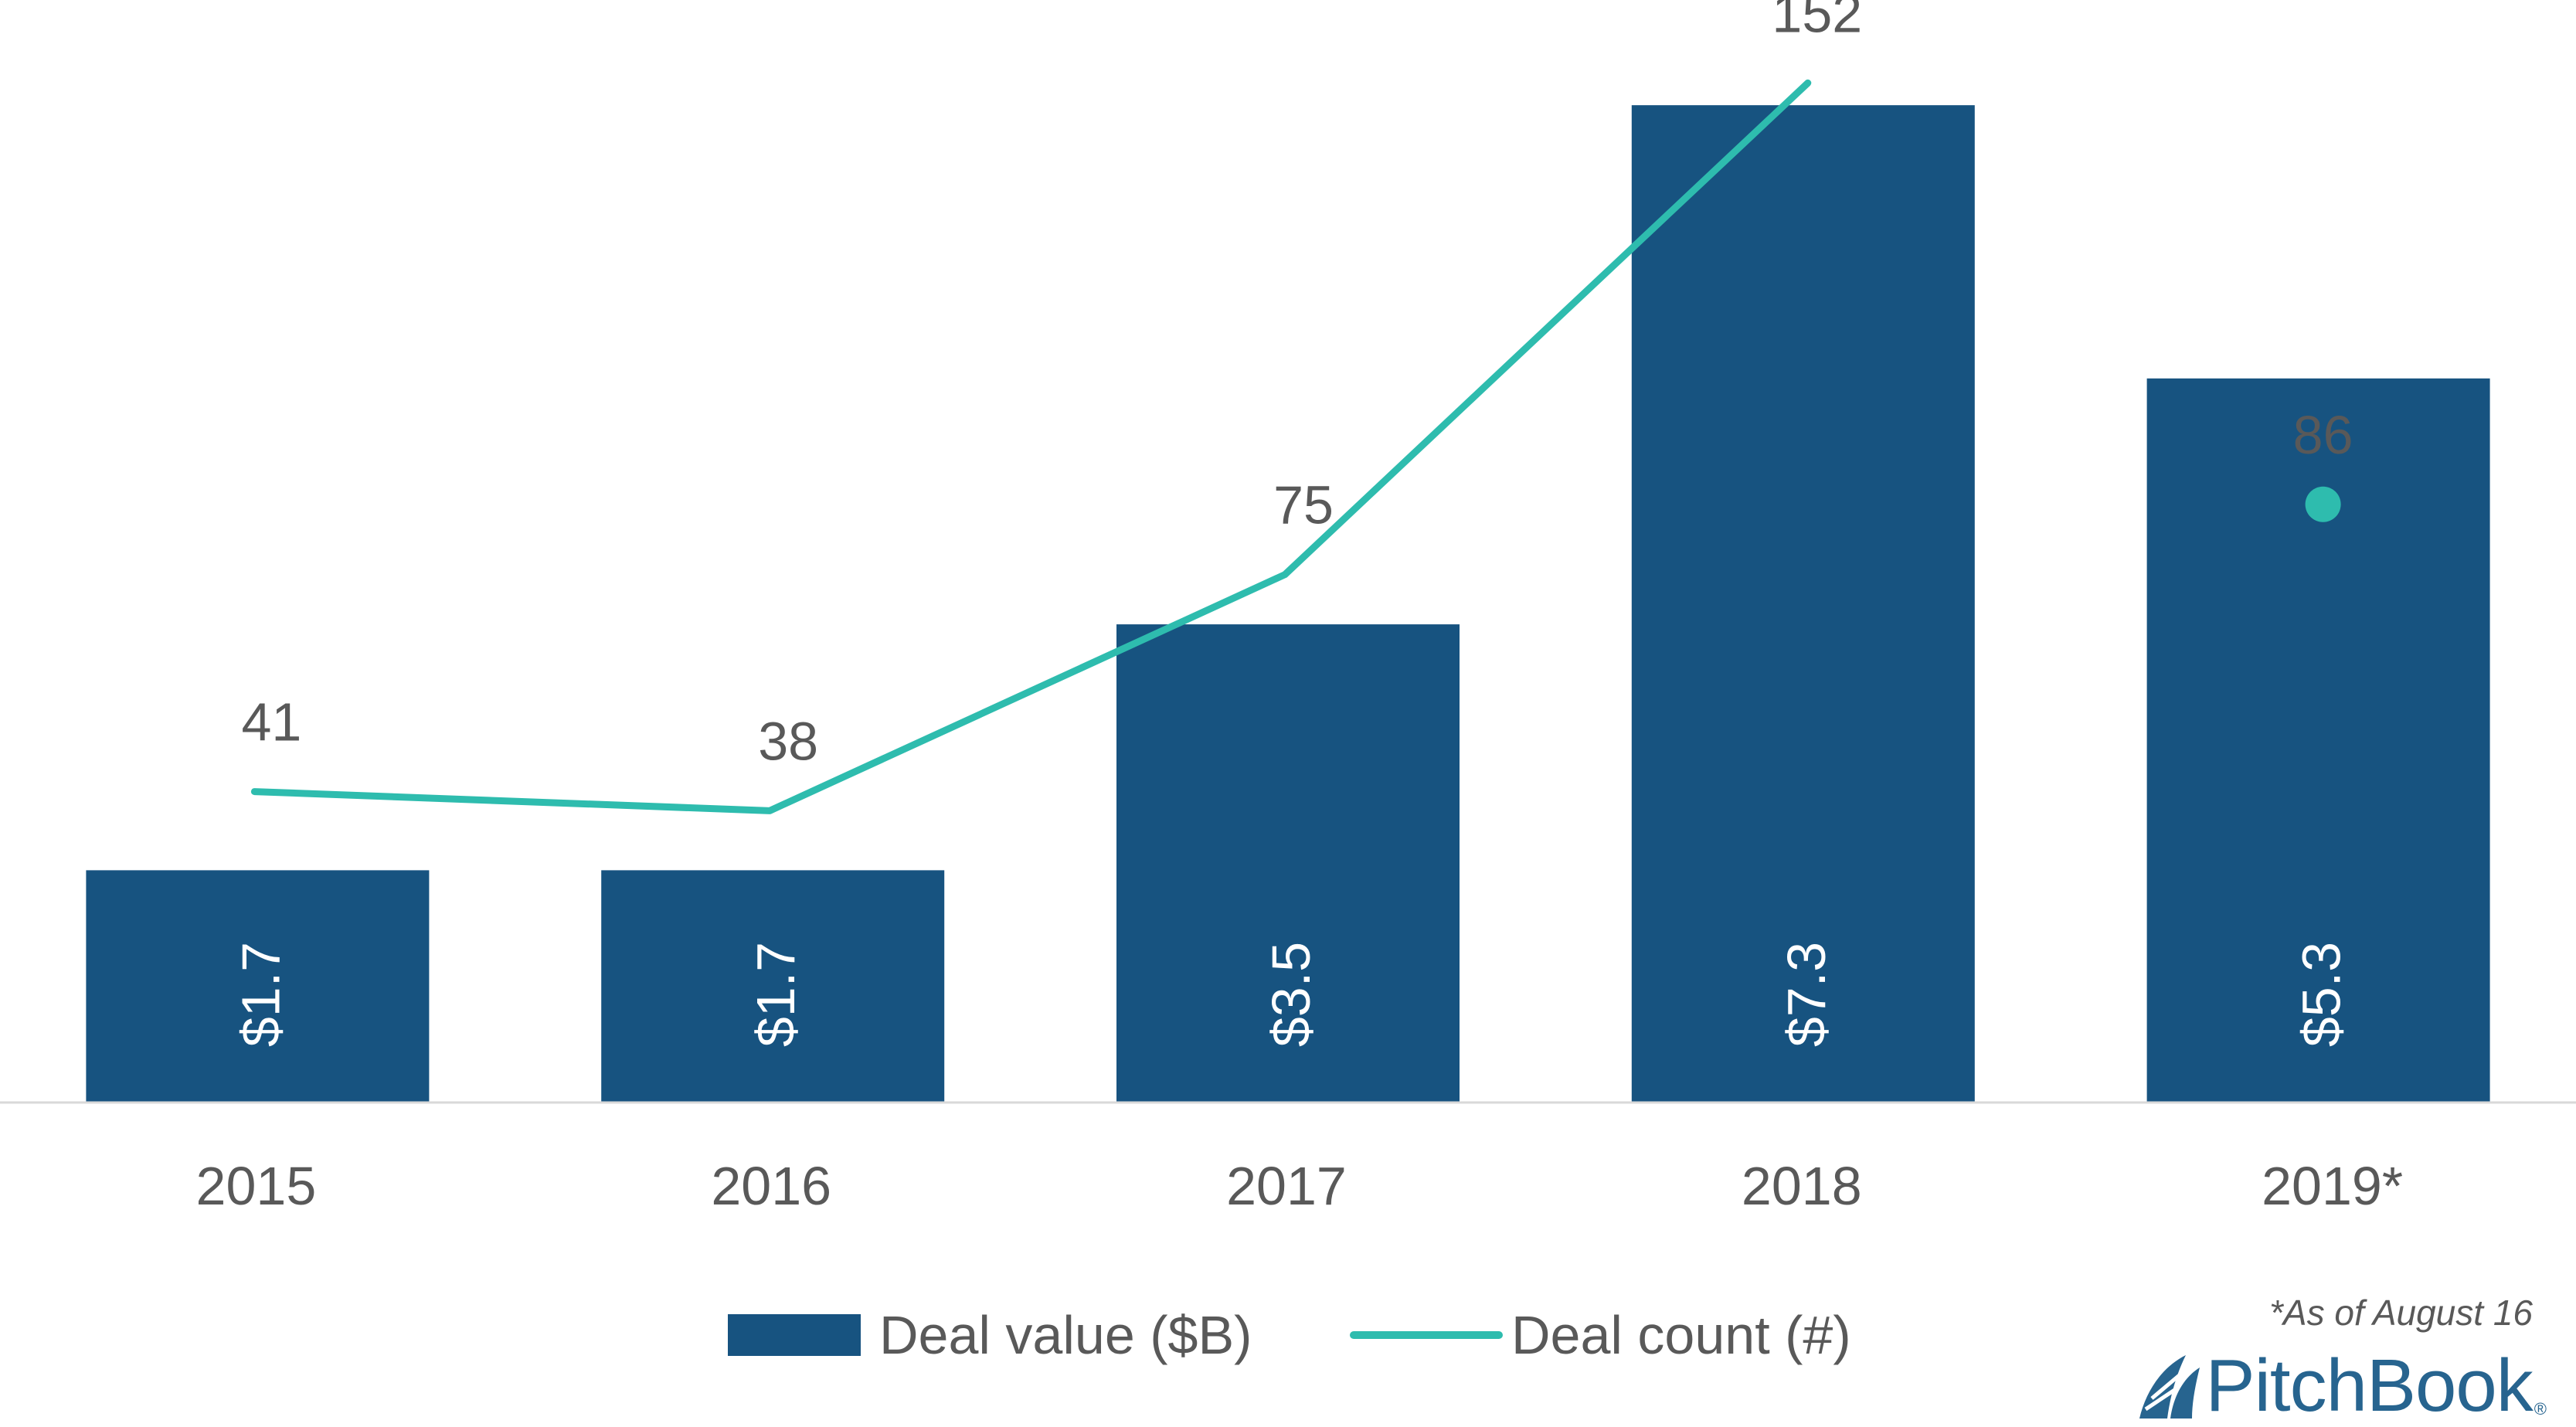 This screenshot has height=1427, width=2576. Describe the element at coordinates (2540, 1409) in the screenshot. I see `registered-mark: ®` at that location.